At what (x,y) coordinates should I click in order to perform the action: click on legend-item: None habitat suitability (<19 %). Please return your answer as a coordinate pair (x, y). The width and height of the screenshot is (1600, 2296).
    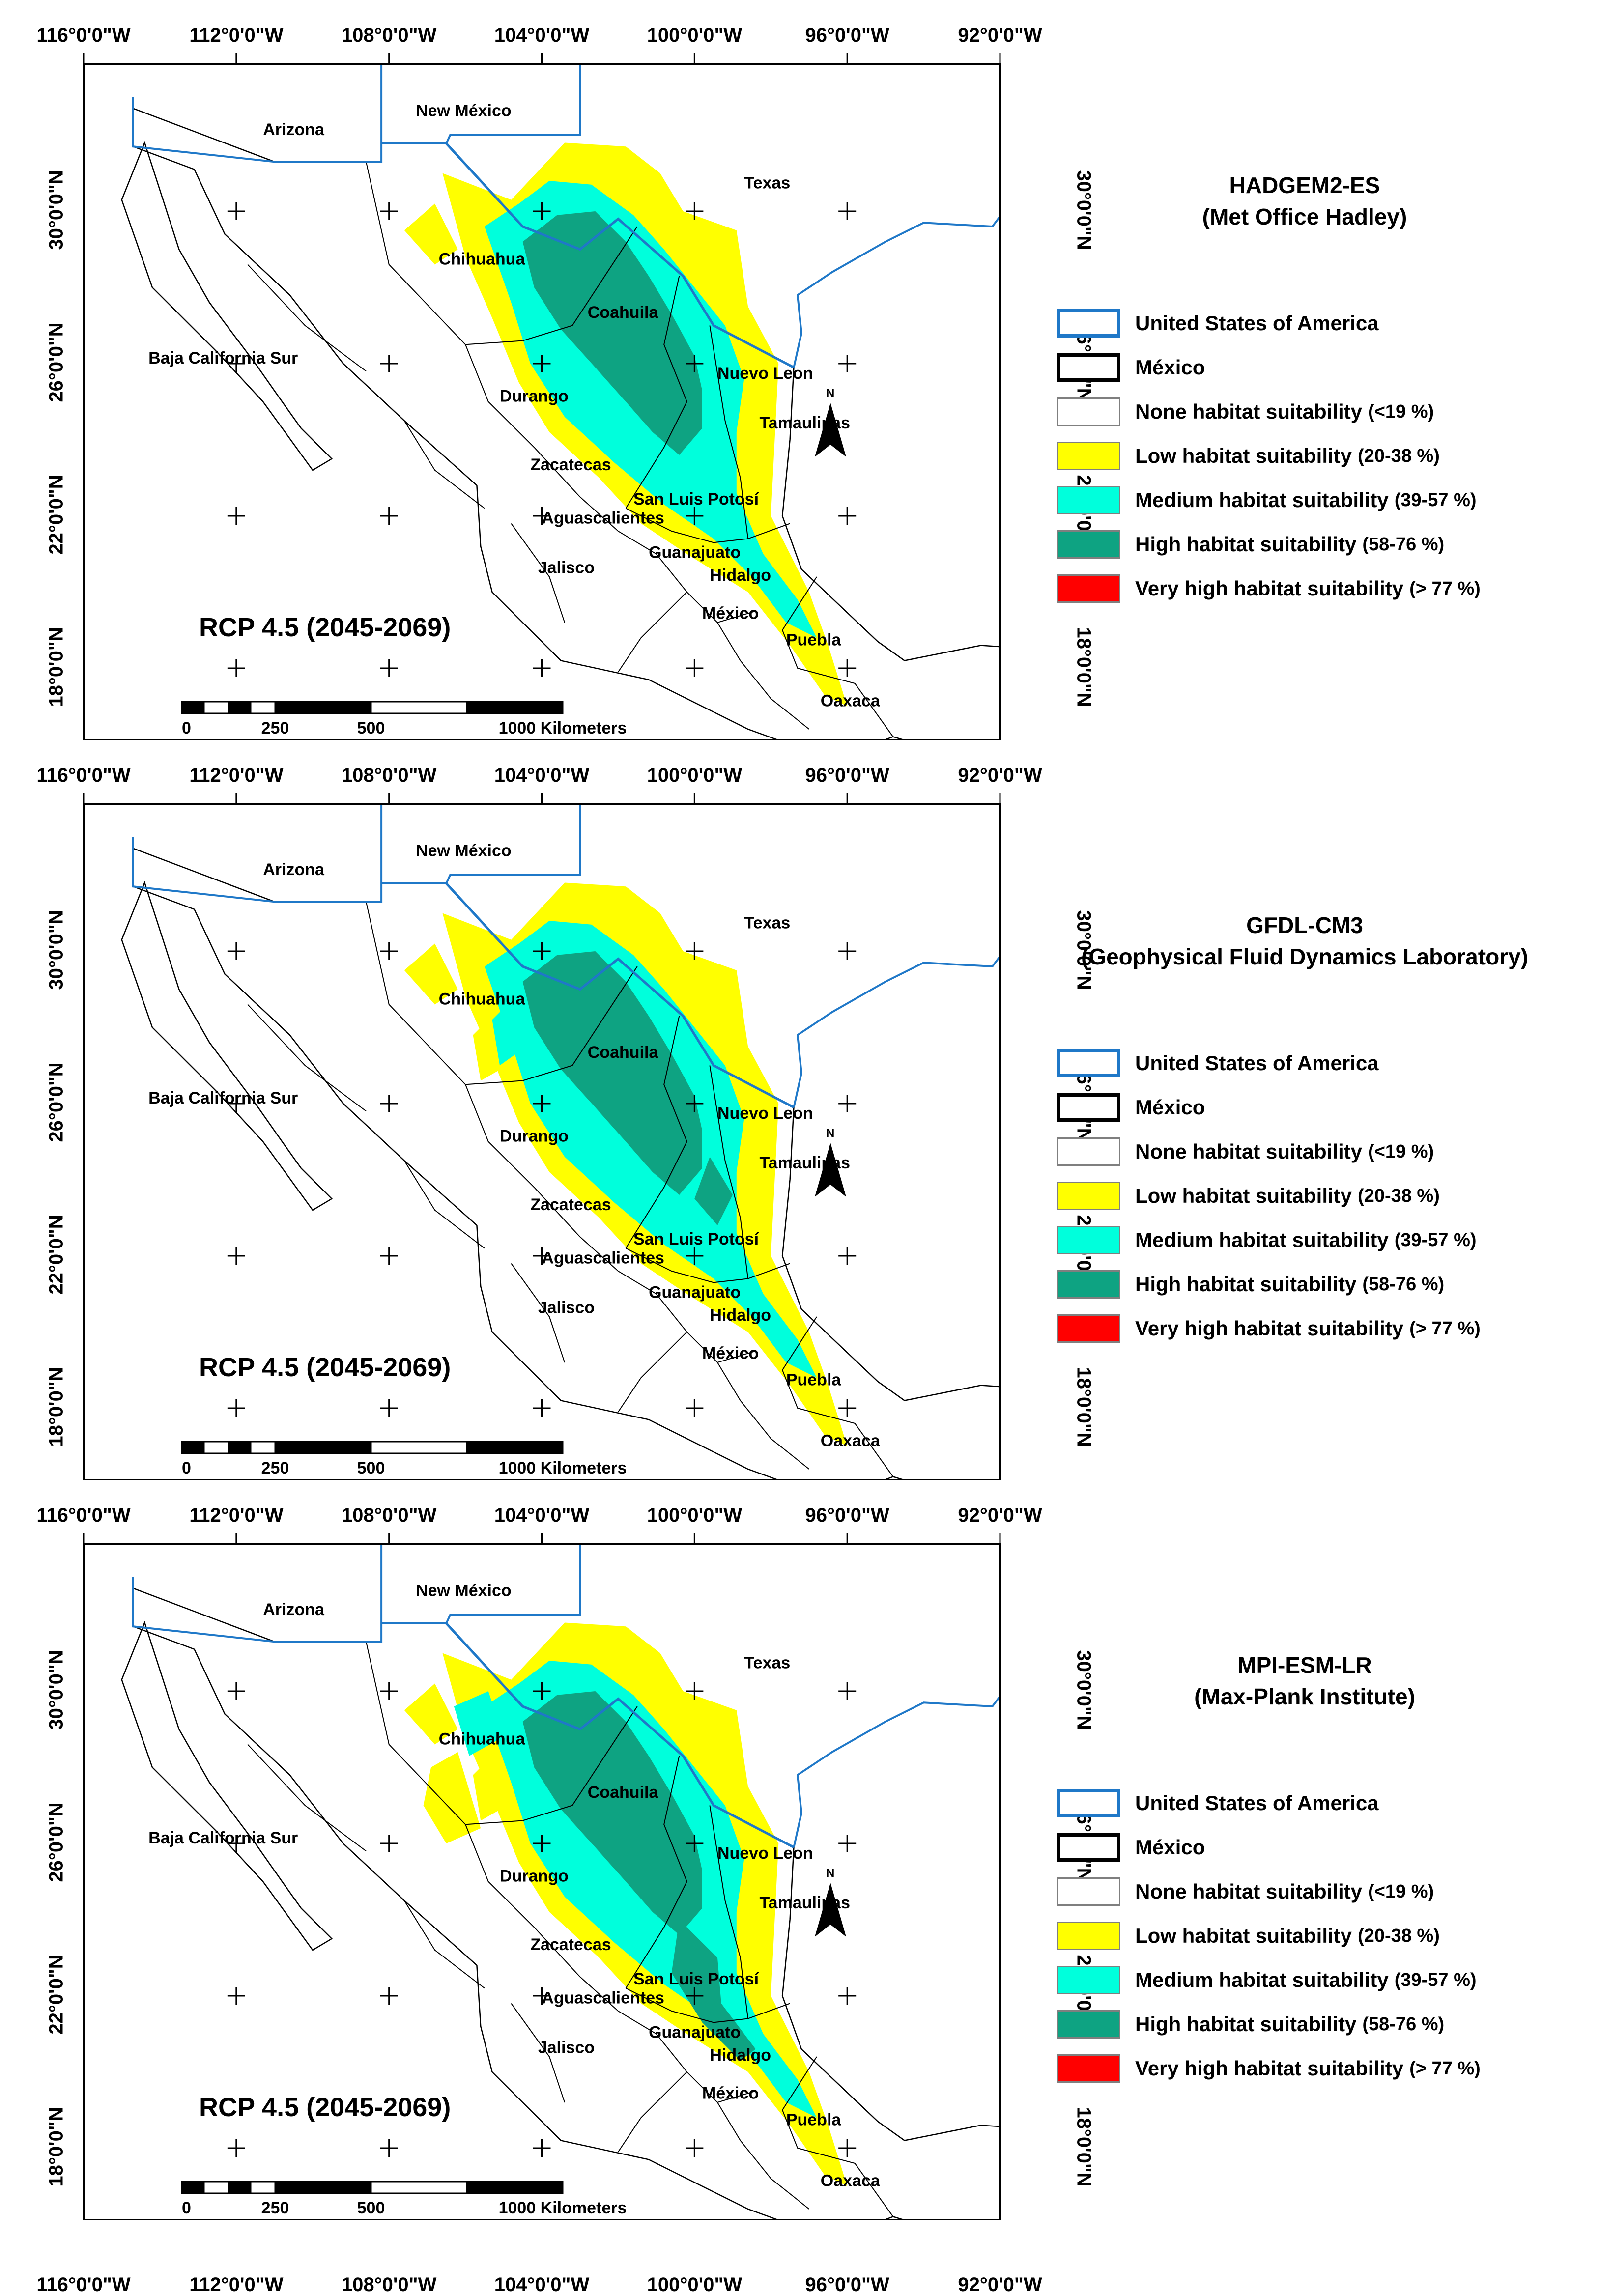
    Looking at the image, I should click on (1246, 412).